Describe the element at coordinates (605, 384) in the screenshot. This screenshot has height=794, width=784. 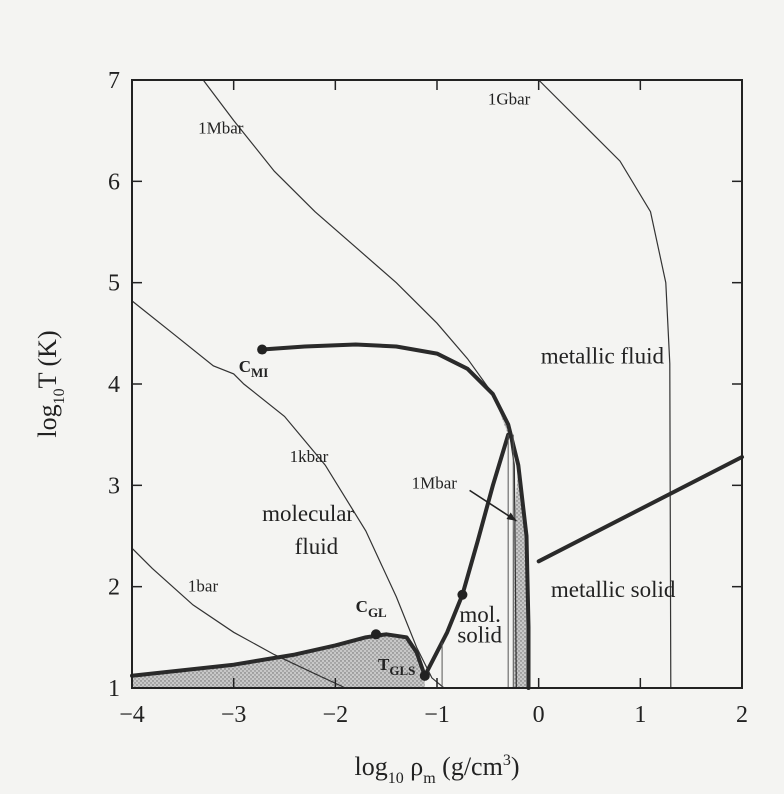
I see `isobar-1Gbar` at that location.